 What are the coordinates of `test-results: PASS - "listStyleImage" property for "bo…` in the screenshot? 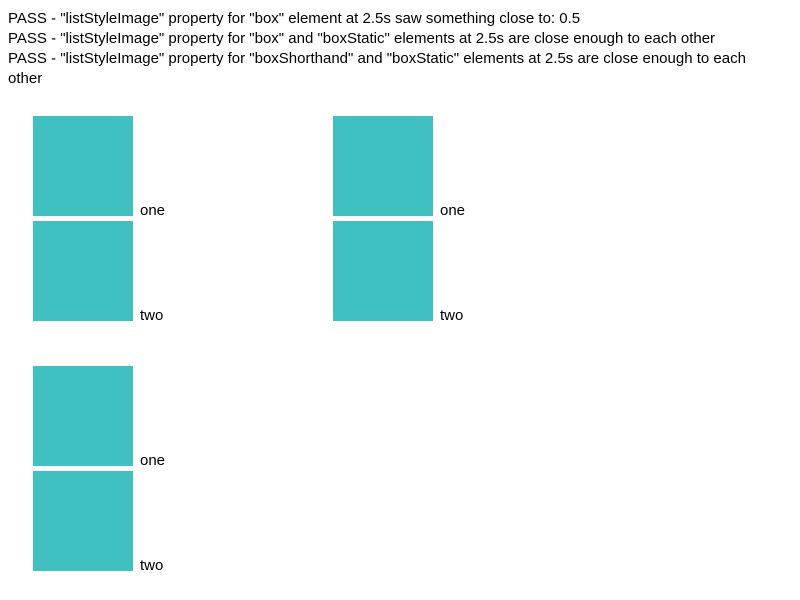 It's located at (393, 49).